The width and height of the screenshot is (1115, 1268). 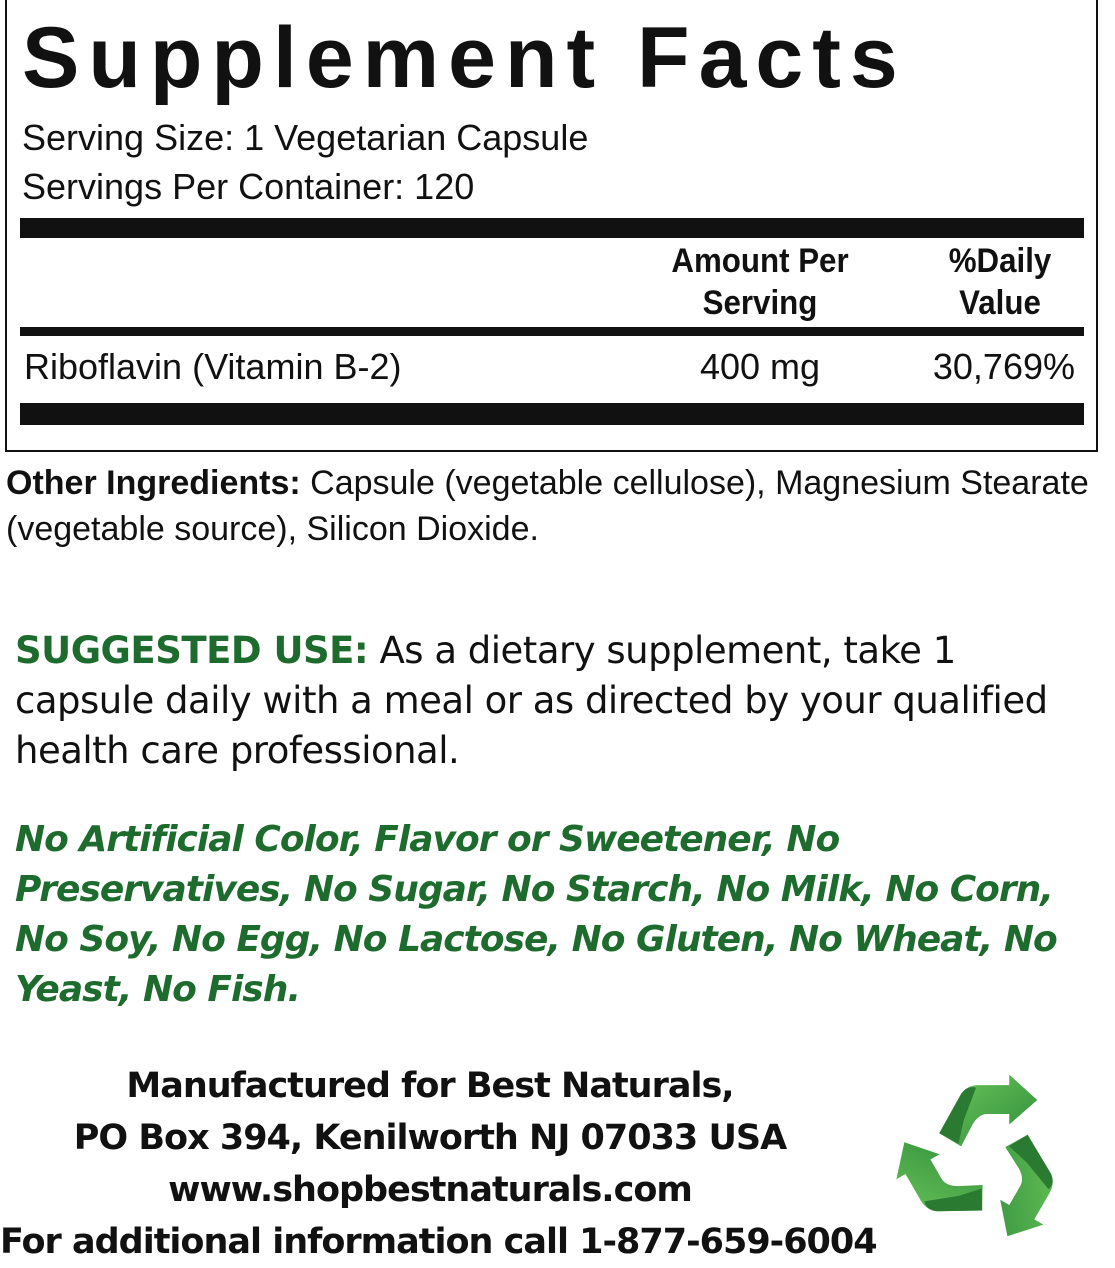 I want to click on other-ingredients-label: Other Ingredients:, so click(x=153, y=483).